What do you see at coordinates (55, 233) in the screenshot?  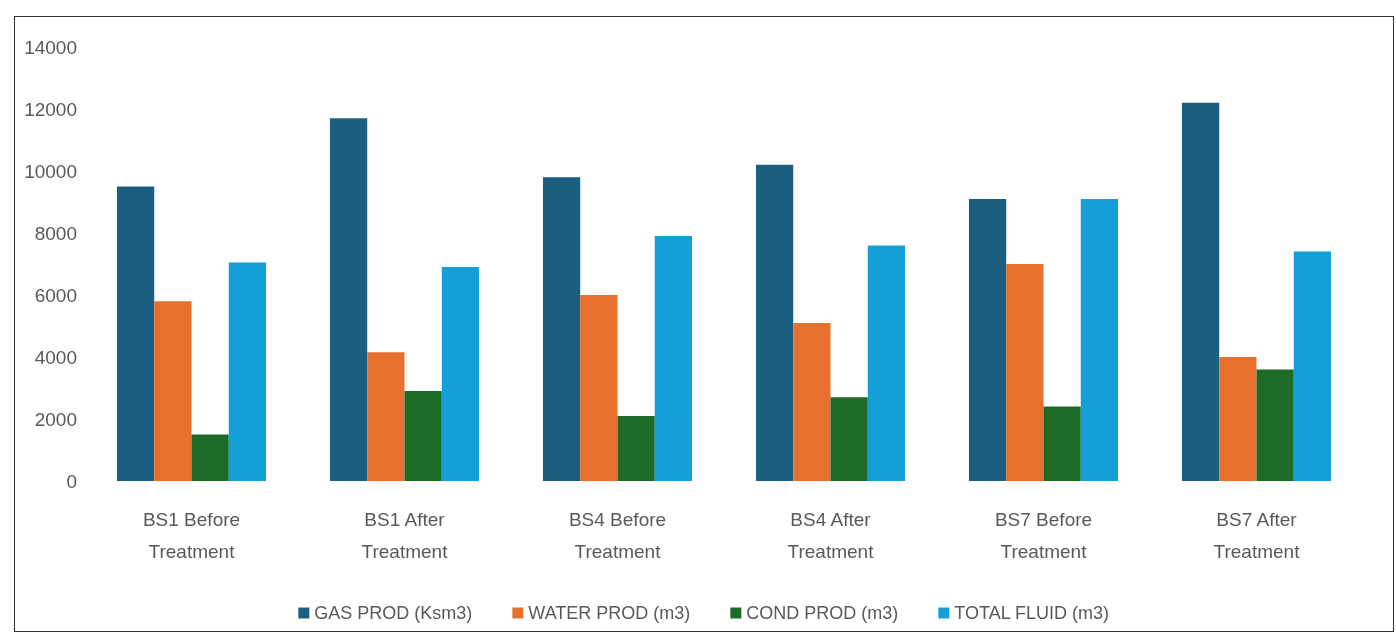 I see `y-tick-label: 8000` at bounding box center [55, 233].